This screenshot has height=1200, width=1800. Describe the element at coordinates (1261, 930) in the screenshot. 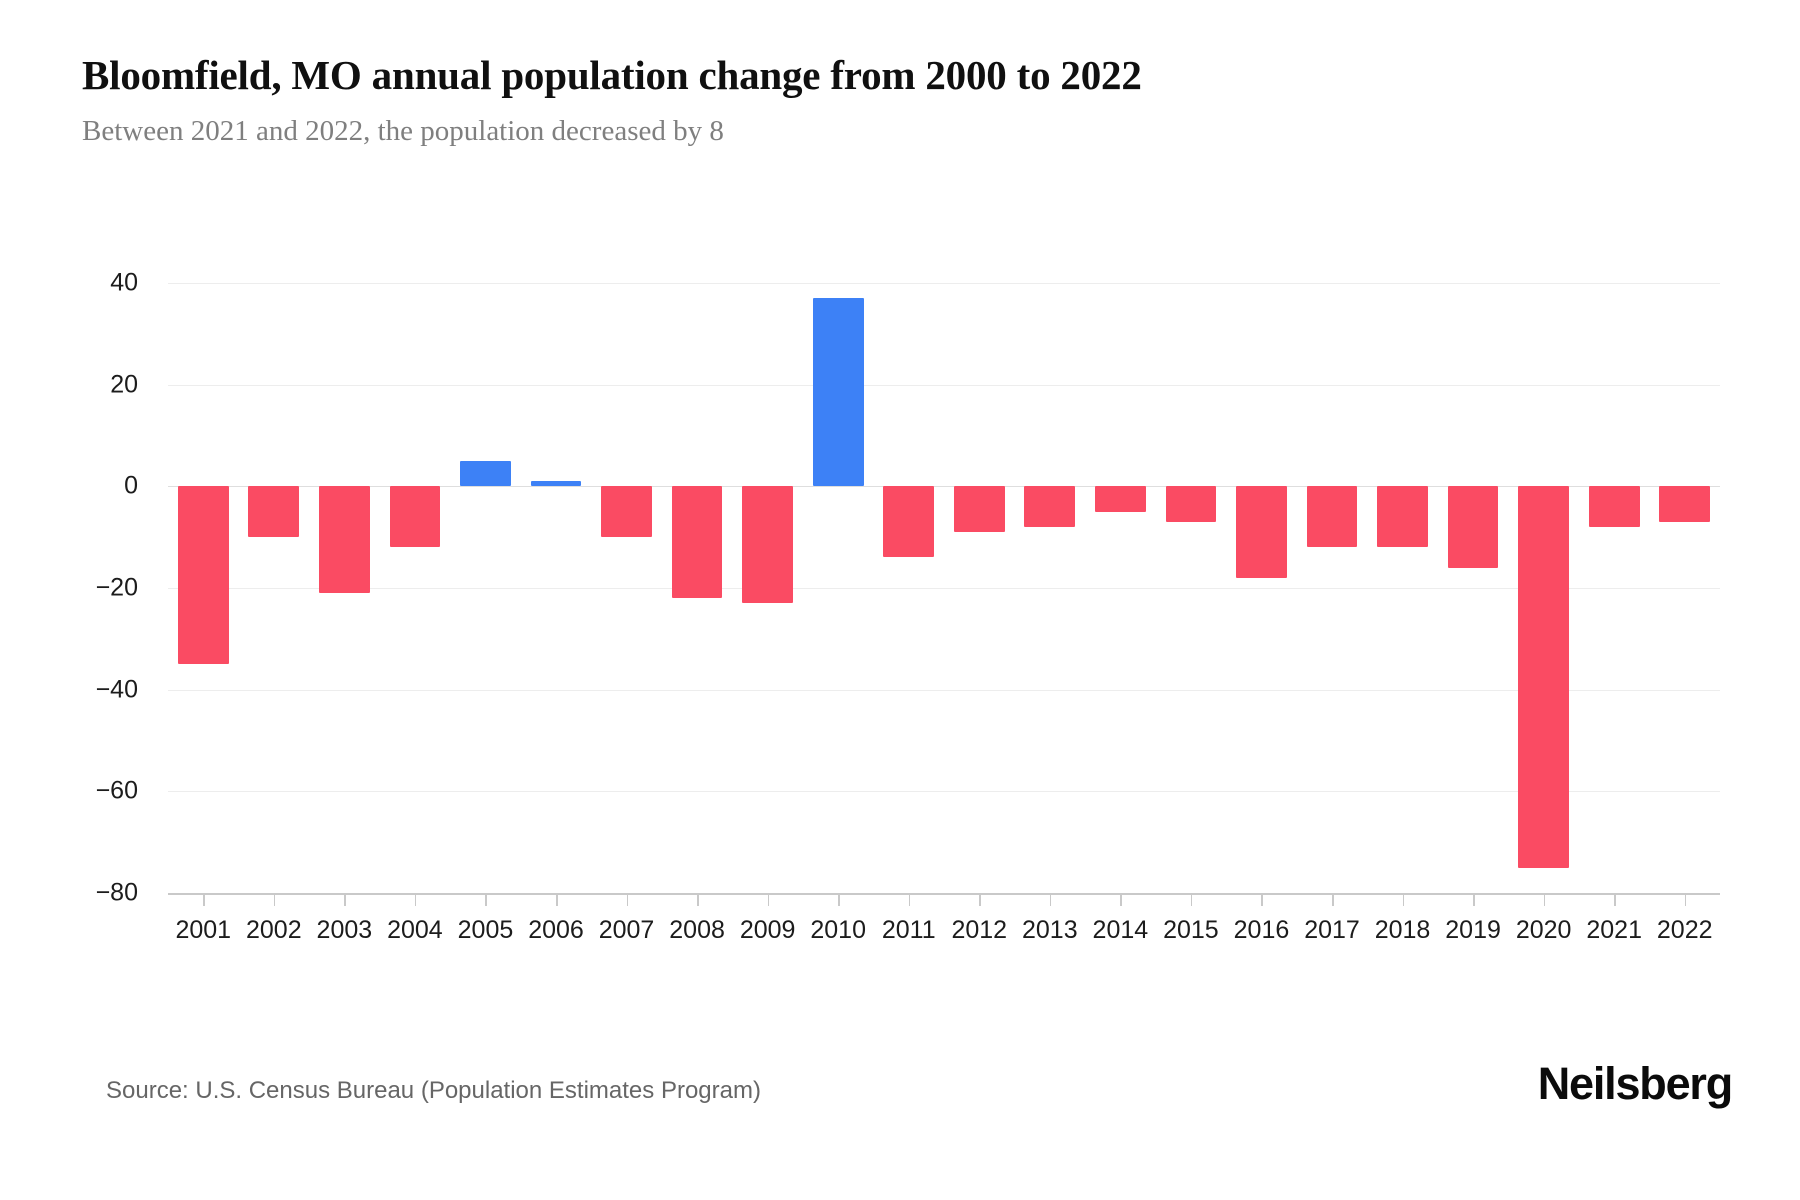

I see `x-tick-label: 2016` at that location.